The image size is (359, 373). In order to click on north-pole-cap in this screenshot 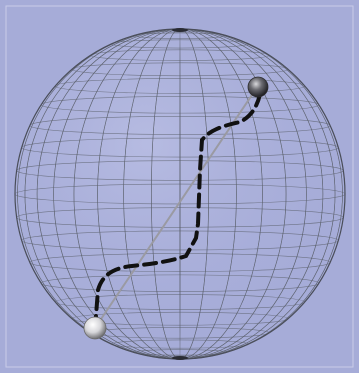, I will do `click(180, 30)`.